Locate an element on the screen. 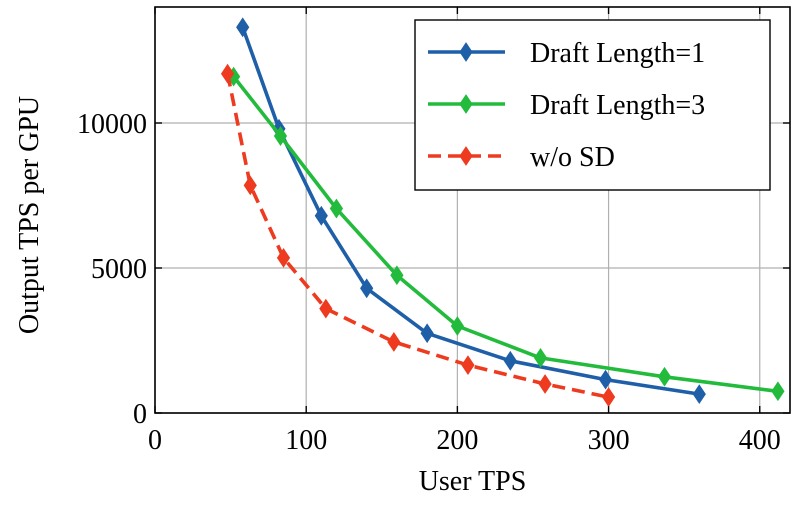 The width and height of the screenshot is (797, 511). legend-label: Draft Length=3 is located at coordinates (617, 105).